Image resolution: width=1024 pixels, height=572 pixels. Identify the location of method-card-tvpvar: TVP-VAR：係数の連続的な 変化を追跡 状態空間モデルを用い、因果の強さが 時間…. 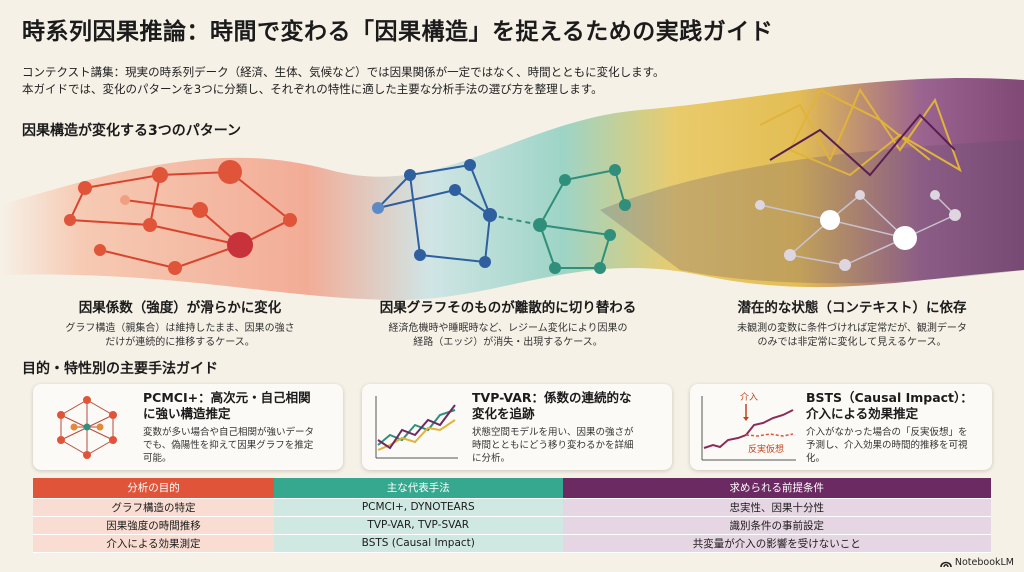
(517, 427).